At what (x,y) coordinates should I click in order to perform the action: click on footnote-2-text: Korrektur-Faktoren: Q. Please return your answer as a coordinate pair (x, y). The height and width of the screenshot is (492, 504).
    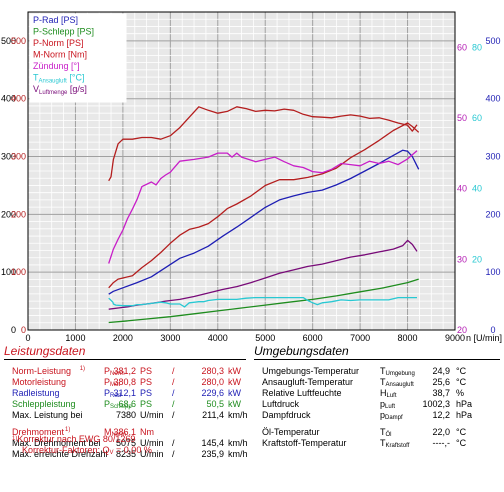
    Looking at the image, I should click on (66, 450).